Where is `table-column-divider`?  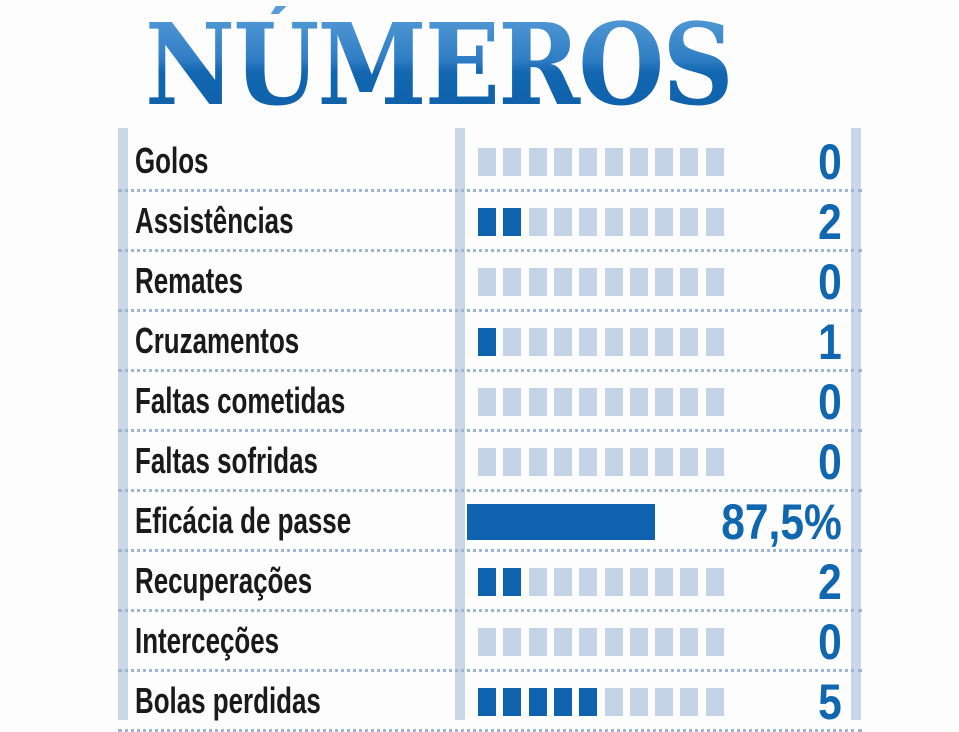 table-column-divider is located at coordinates (460, 424).